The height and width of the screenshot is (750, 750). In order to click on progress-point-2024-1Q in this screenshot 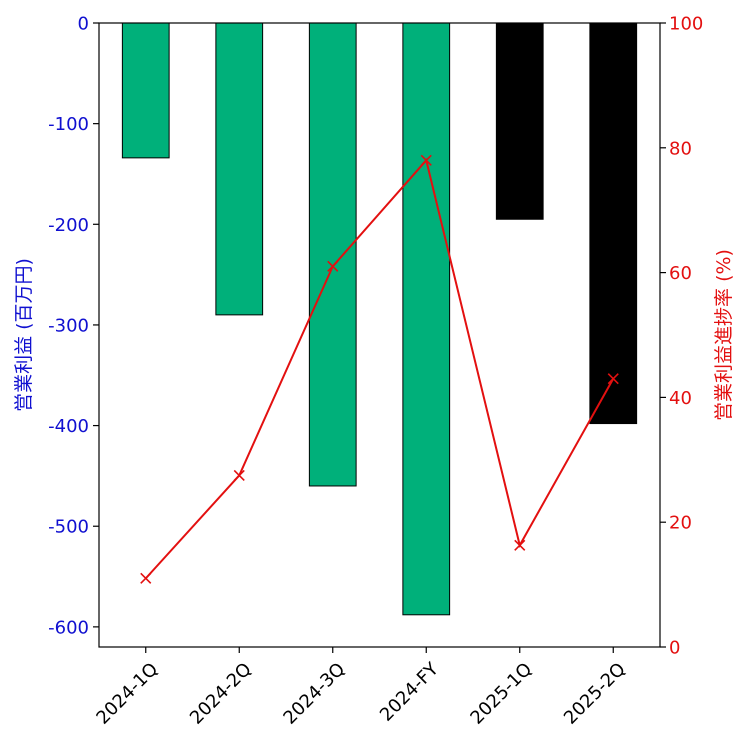, I will do `click(146, 578)`.